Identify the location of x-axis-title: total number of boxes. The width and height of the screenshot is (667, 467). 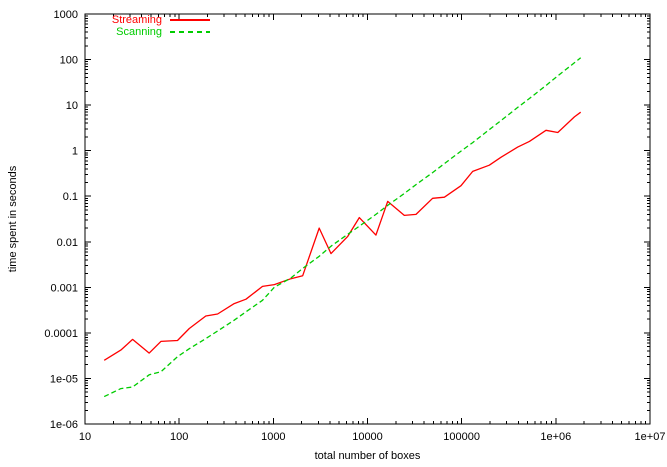
(367, 456).